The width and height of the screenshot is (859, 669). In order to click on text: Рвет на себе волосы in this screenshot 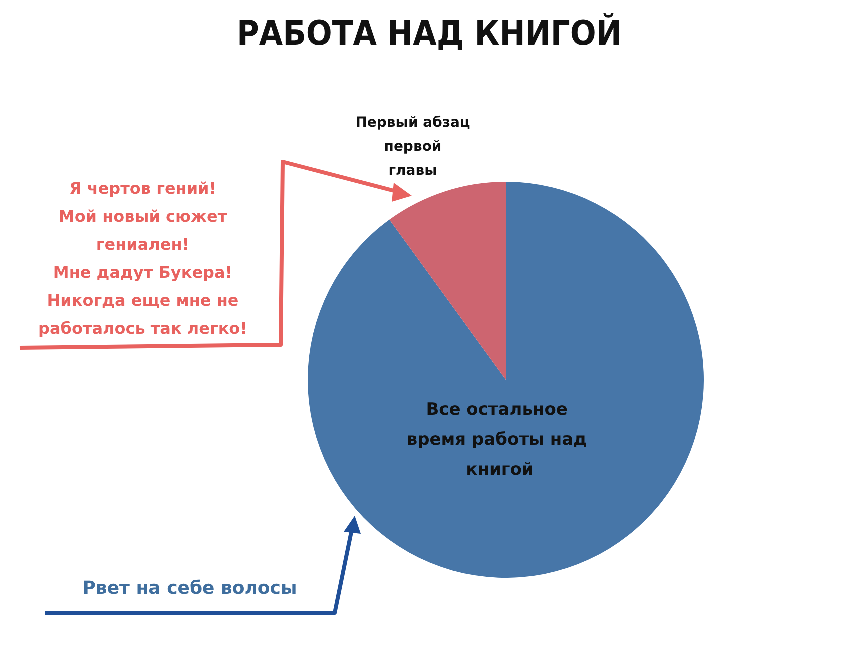, I will do `click(190, 588)`.